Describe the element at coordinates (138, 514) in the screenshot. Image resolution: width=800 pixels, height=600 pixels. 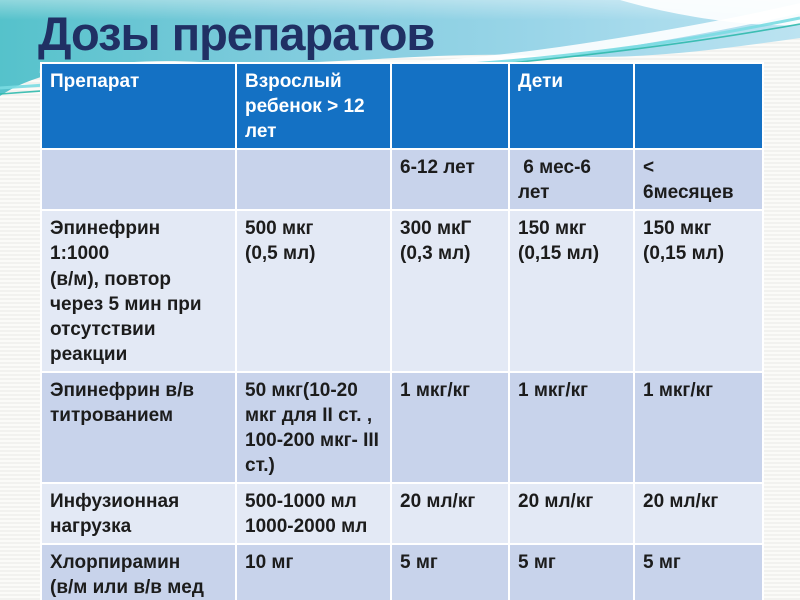
I see `cell-drug-name: Инфузионная нагрузка` at that location.